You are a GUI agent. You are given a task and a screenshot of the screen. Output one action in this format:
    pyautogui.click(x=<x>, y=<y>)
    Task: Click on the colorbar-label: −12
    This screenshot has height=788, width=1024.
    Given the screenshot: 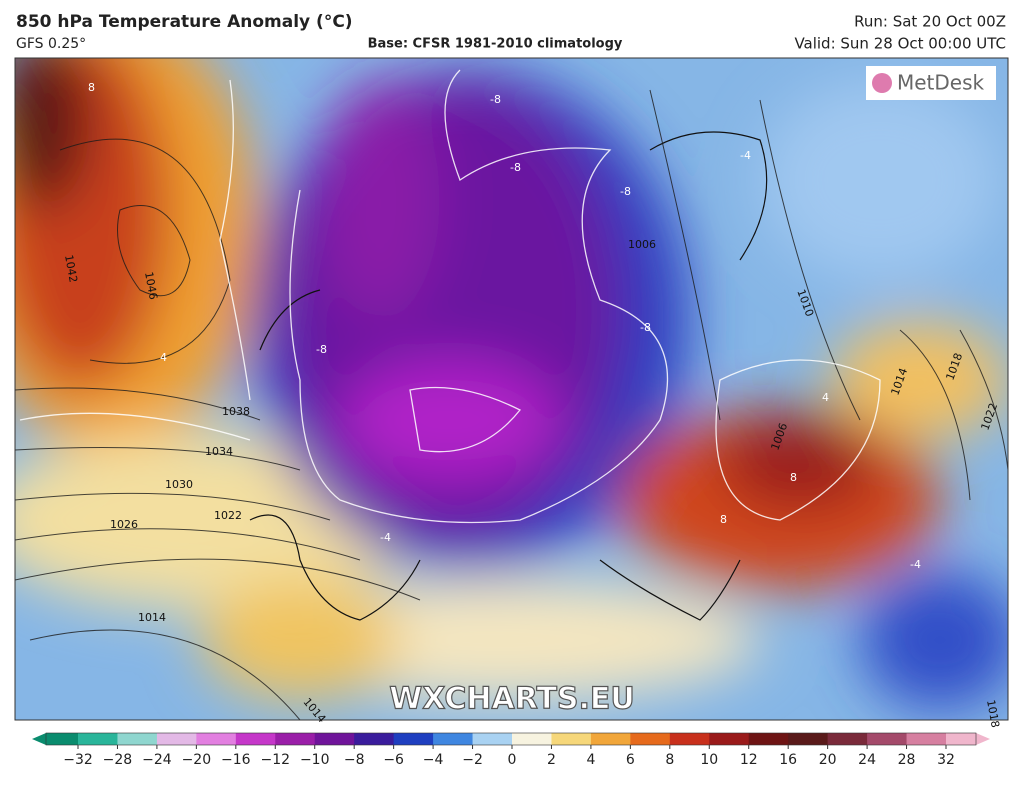 What is the action you would take?
    pyautogui.click(x=275, y=760)
    